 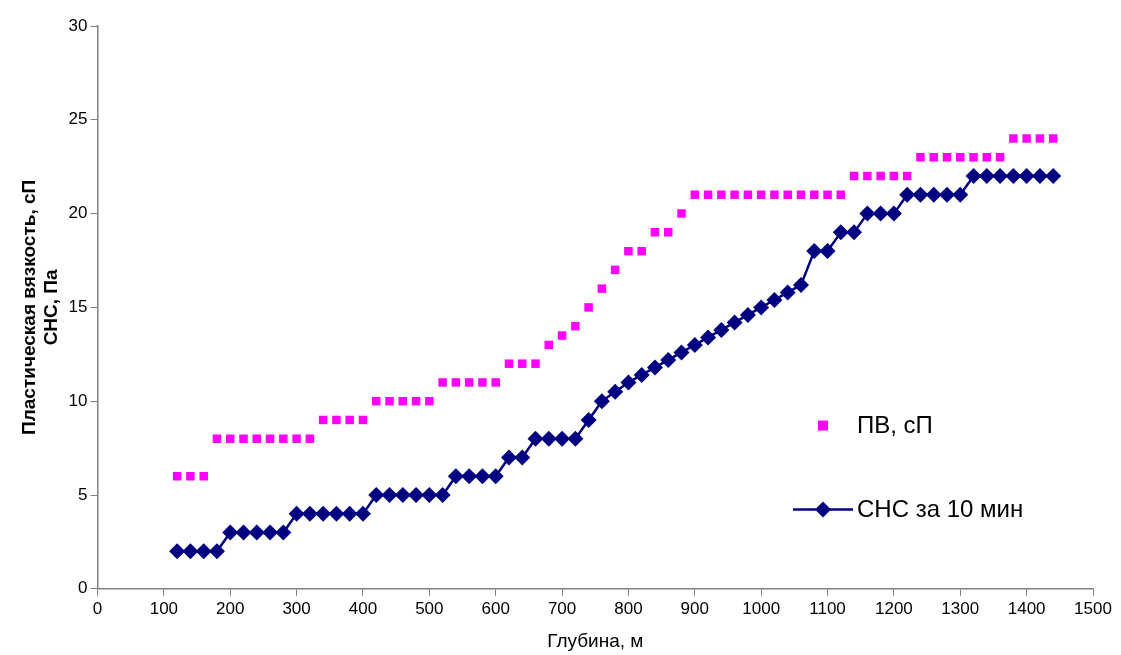 I want to click on x-tick-label: 1300, so click(x=960, y=608).